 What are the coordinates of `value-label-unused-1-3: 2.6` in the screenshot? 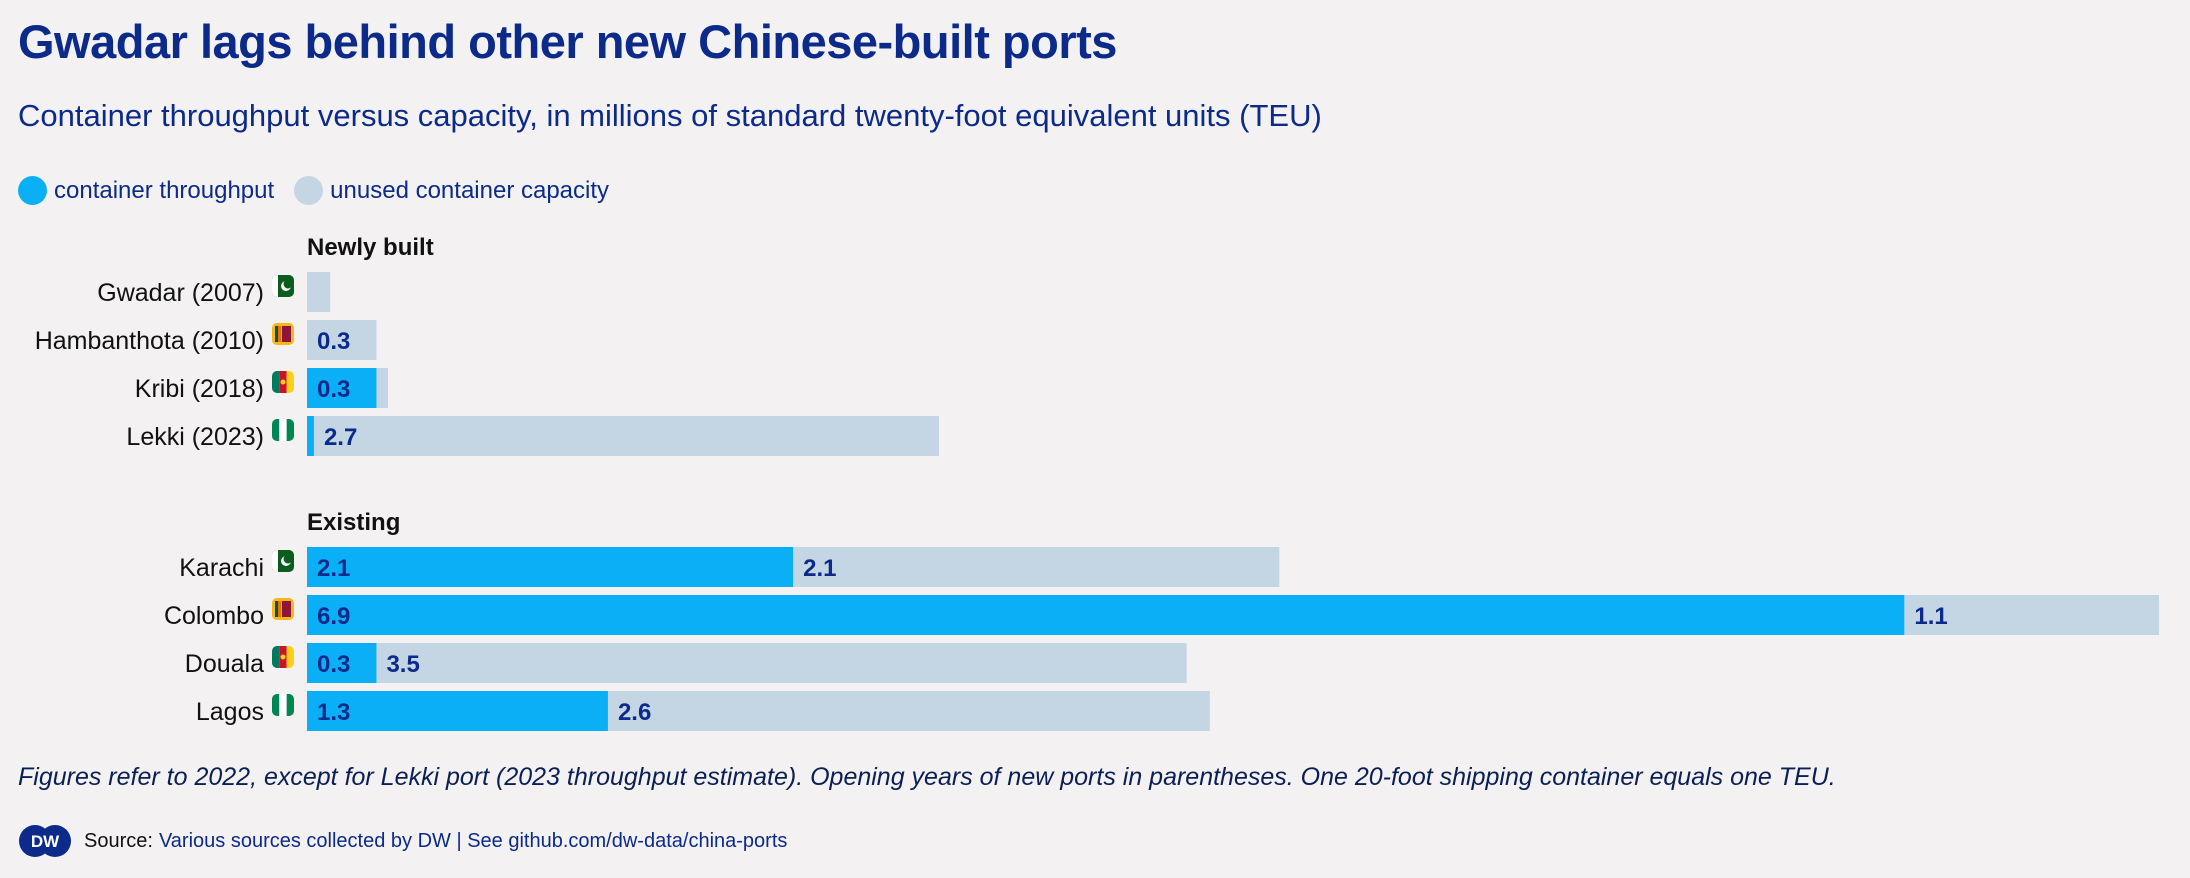 It's located at (634, 712).